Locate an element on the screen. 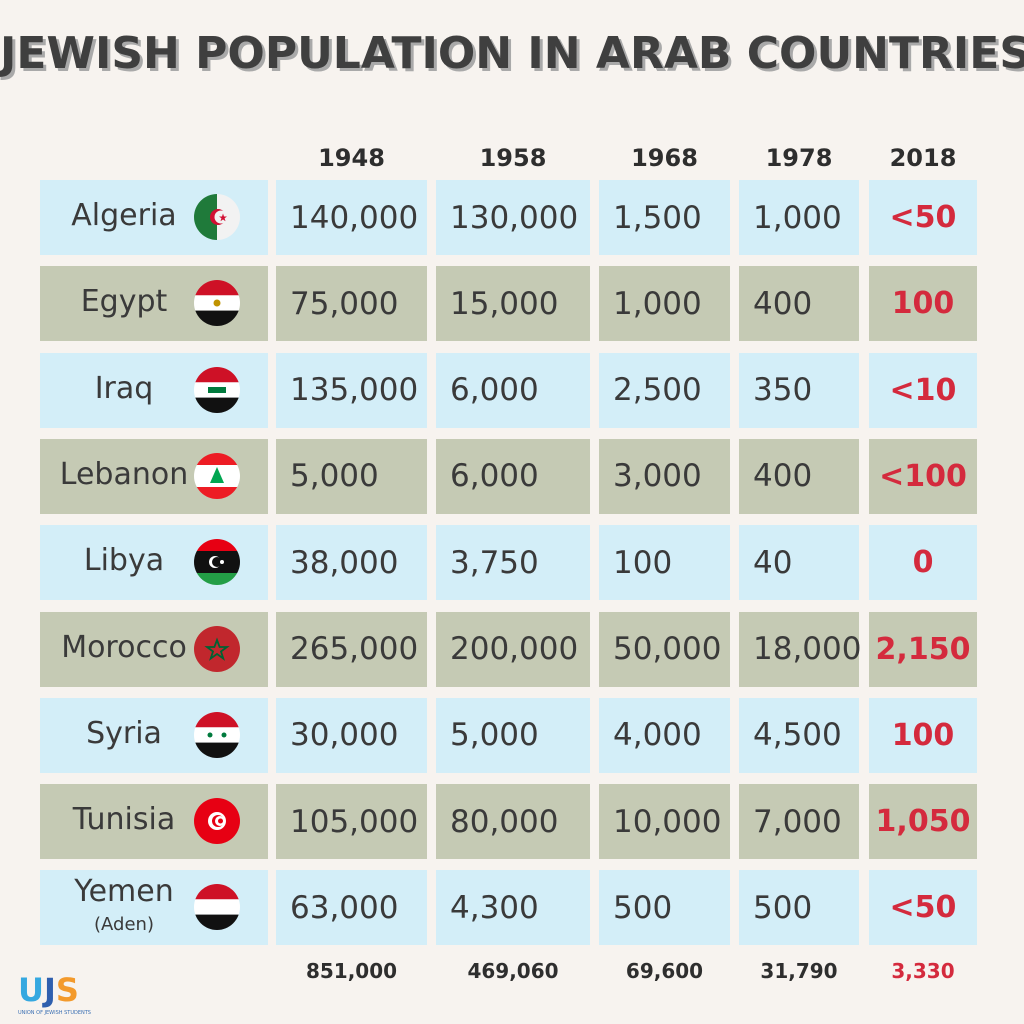  value-cell-2018: <100 is located at coordinates (923, 476).